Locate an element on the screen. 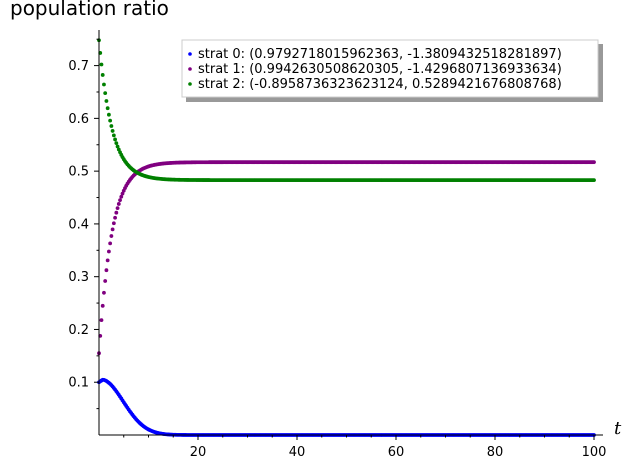 Image resolution: width=629 pixels, height=469 pixels. y-tick-label: 0.7 is located at coordinates (78, 66).